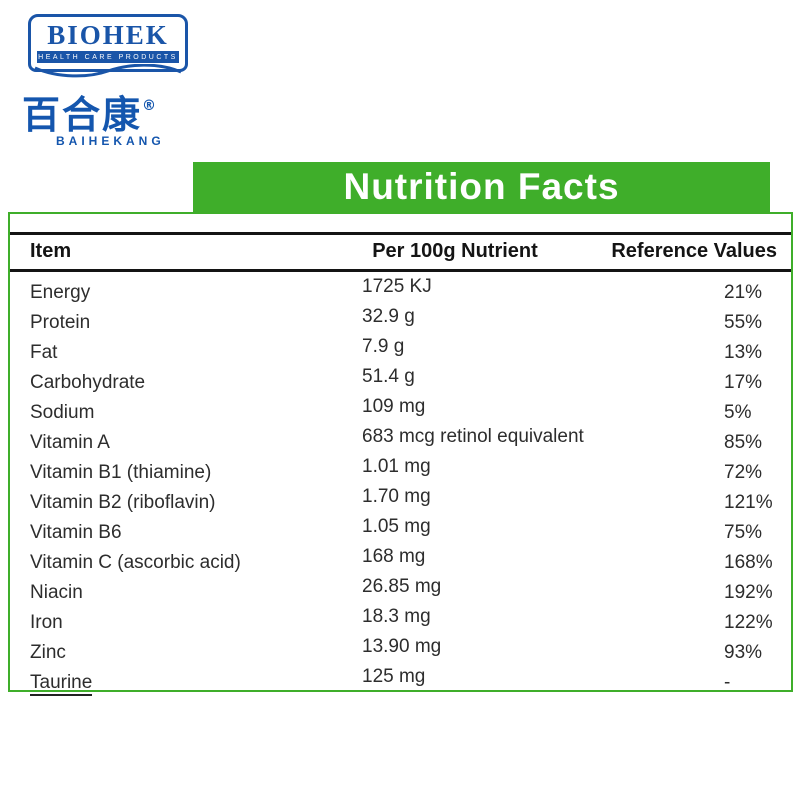  I want to click on row-item-label: Vitamin B1 (thiamine), so click(121, 472).